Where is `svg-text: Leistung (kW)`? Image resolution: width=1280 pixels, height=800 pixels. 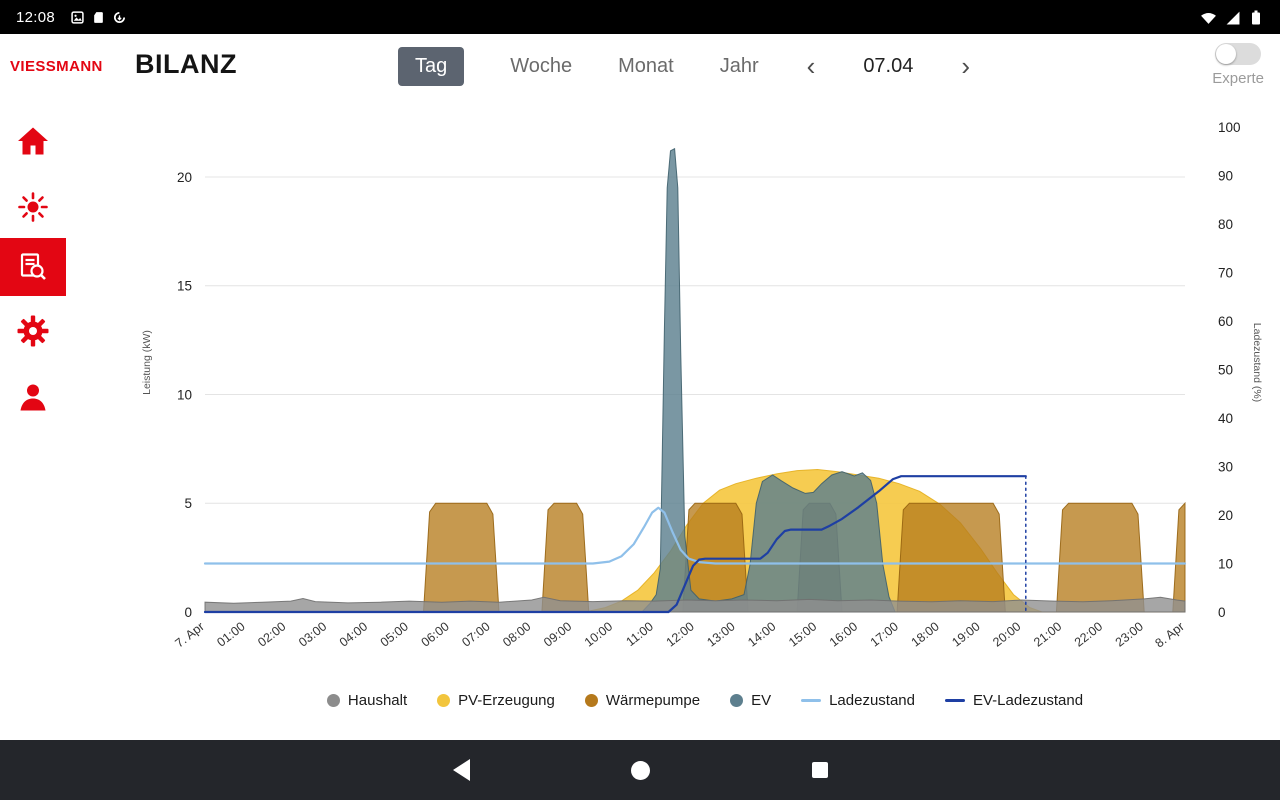 svg-text: Leistung (kW) is located at coordinates (147, 362).